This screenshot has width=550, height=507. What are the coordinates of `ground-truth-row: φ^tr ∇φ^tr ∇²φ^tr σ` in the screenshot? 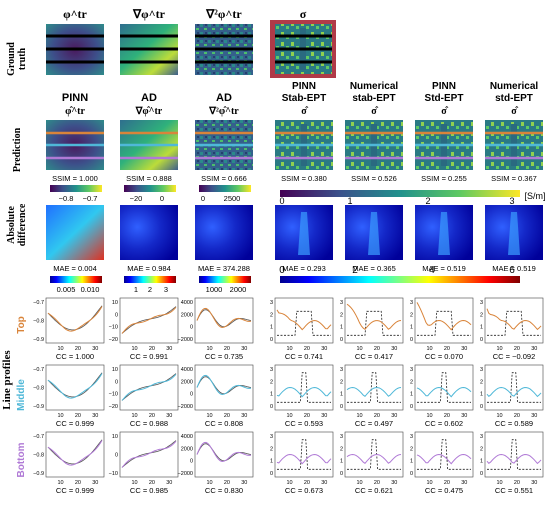 It's located at (191, 42).